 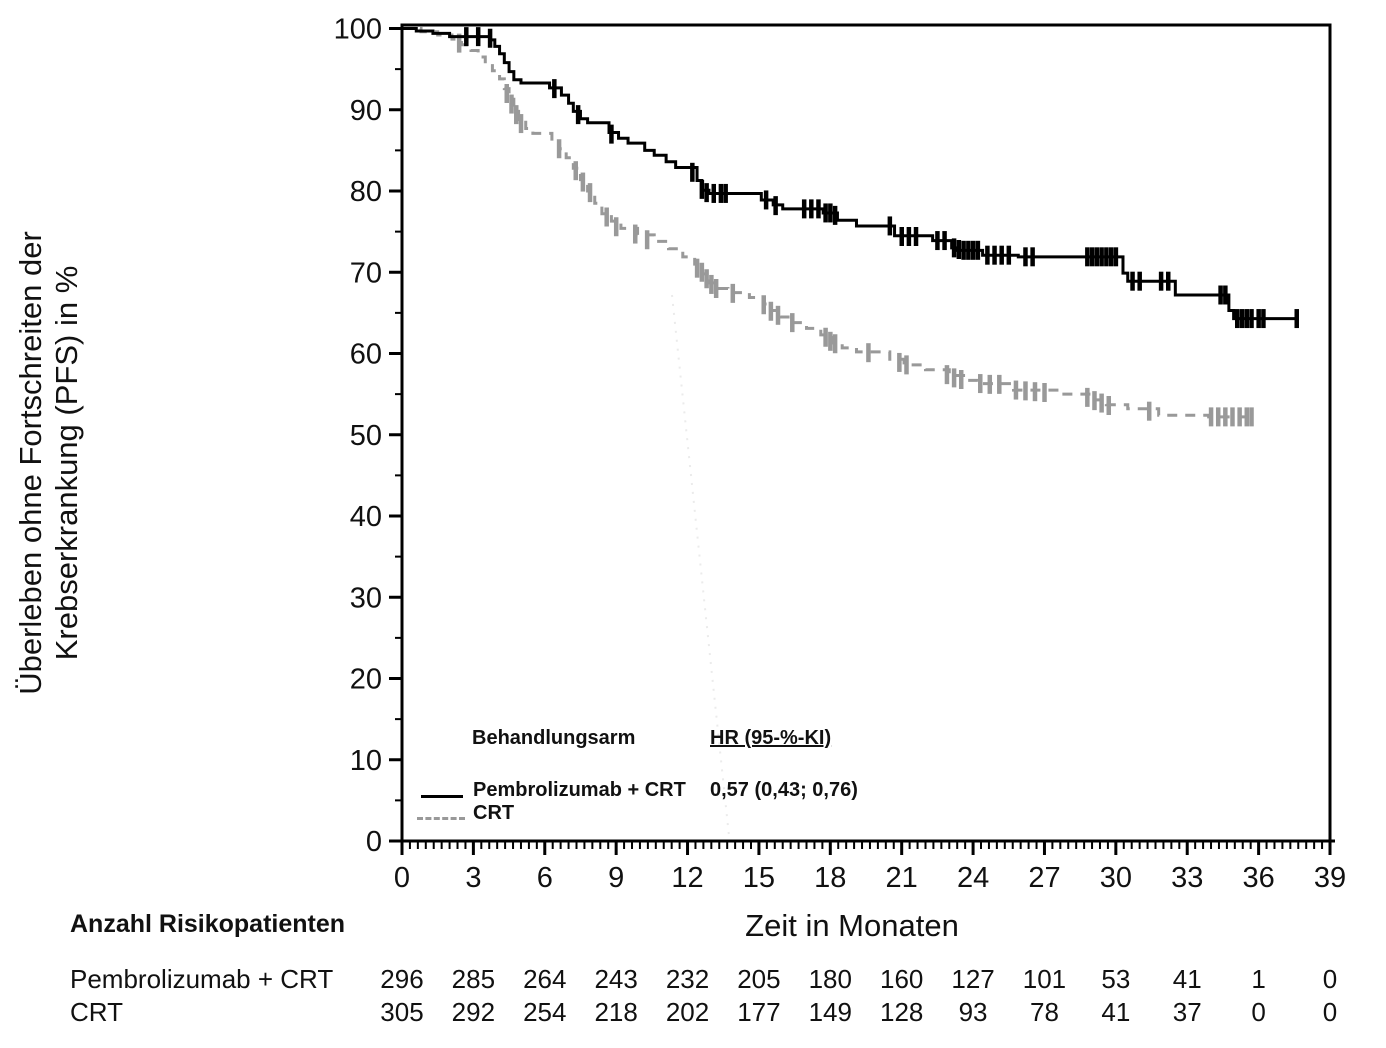 What do you see at coordinates (441, 818) in the screenshot?
I see `legend-swatch-crt` at bounding box center [441, 818].